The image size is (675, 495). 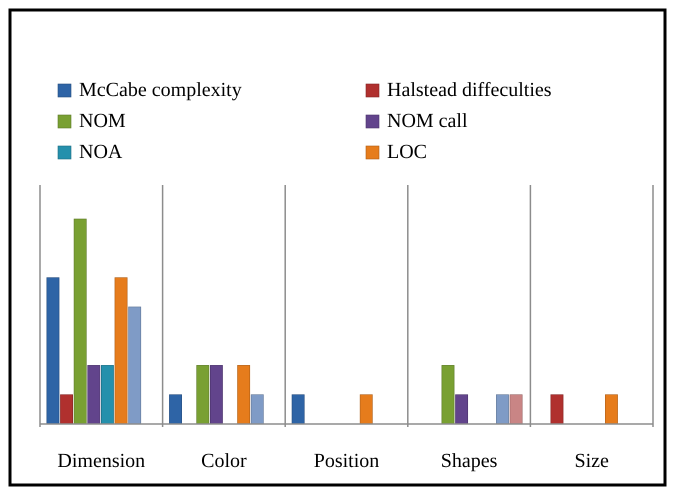 What do you see at coordinates (101, 152) in the screenshot?
I see `legend-label: NOA` at bounding box center [101, 152].